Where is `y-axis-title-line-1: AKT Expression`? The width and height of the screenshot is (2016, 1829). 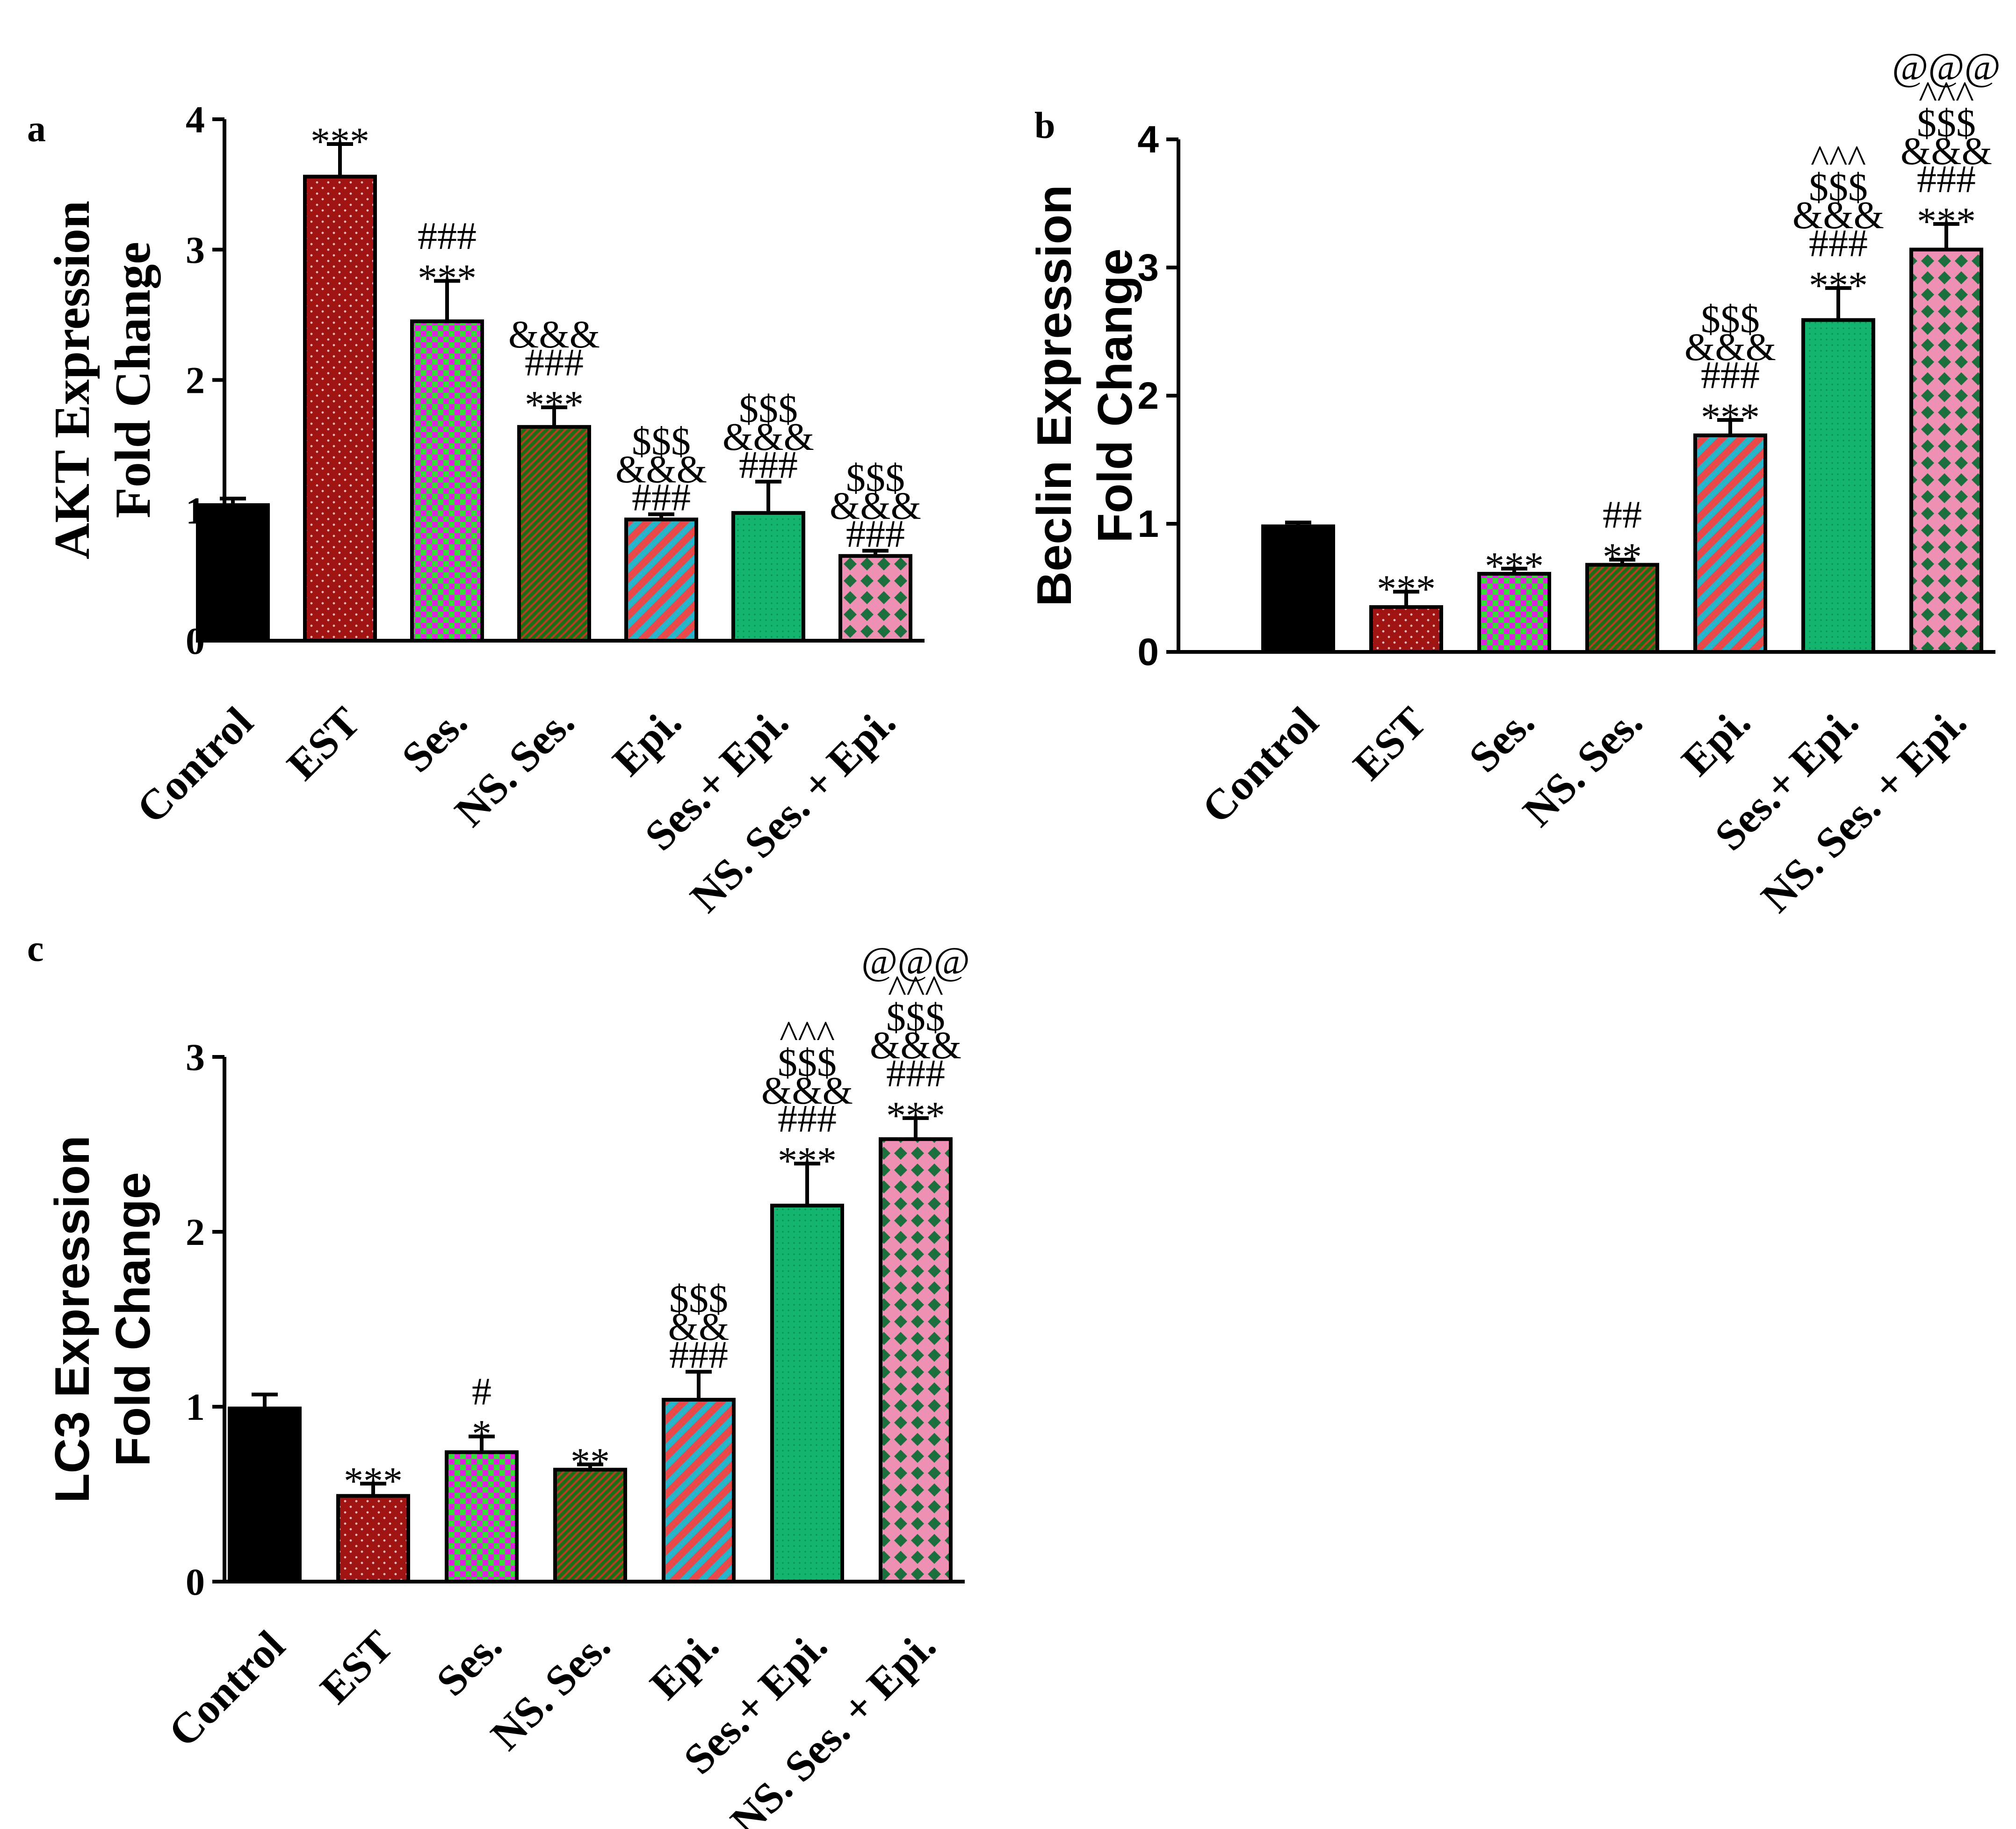
y-axis-title-line-1: AKT Expression is located at coordinates (72, 380).